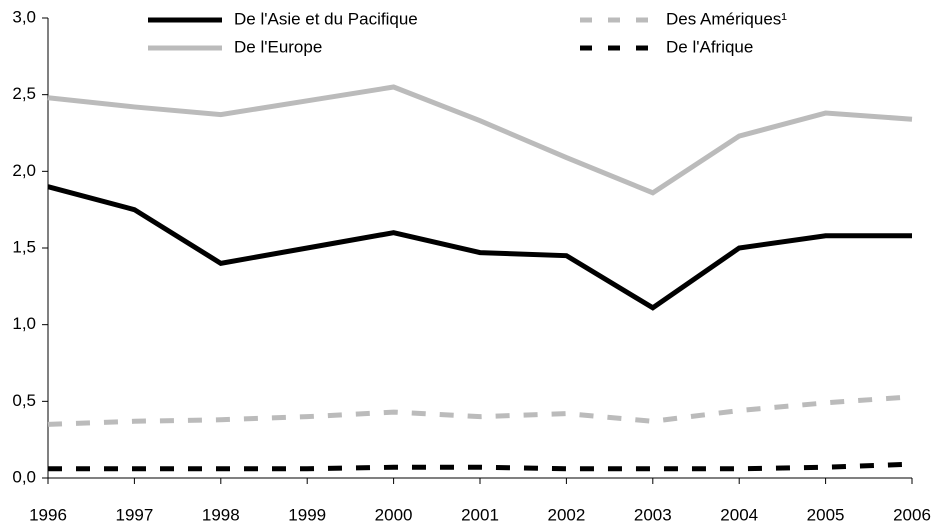 Image resolution: width=941 pixels, height=526 pixels. What do you see at coordinates (739, 514) in the screenshot?
I see `x-tick-label: 2004` at bounding box center [739, 514].